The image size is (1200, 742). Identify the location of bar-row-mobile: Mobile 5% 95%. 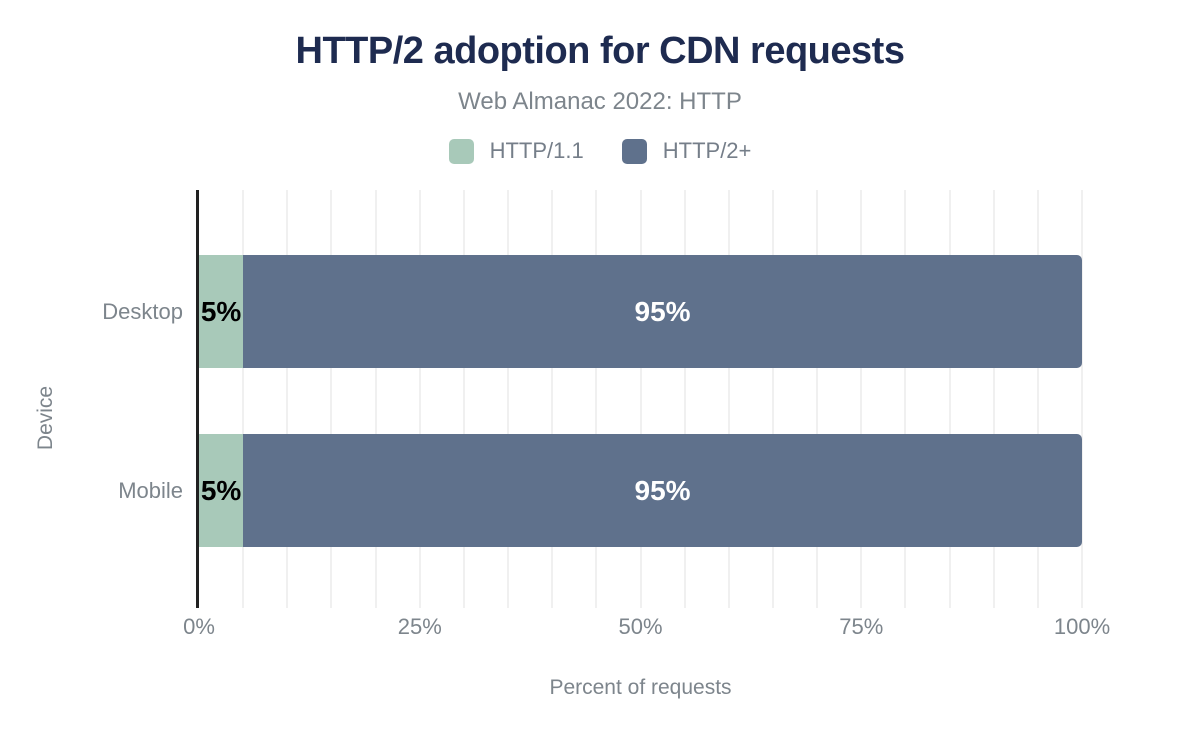
(600, 490).